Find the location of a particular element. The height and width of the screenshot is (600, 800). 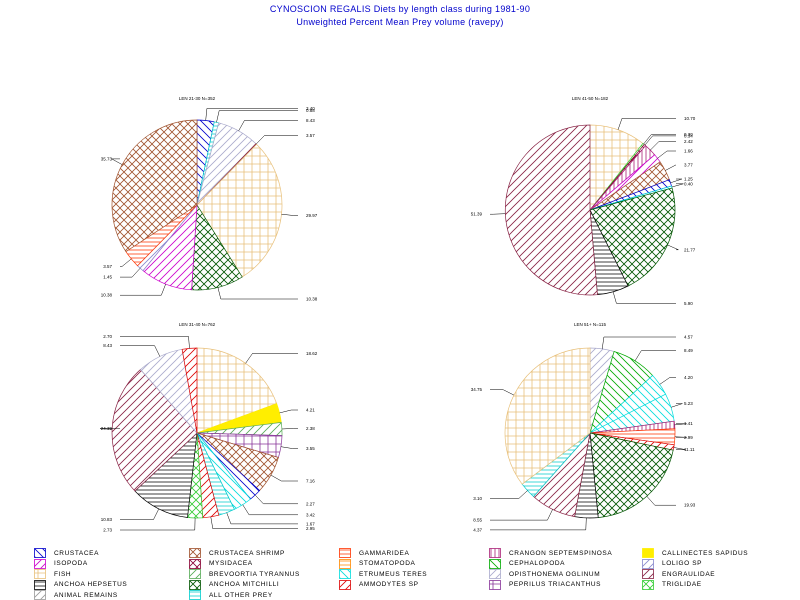

slice-value-label: 1.41 is located at coordinates (688, 423).